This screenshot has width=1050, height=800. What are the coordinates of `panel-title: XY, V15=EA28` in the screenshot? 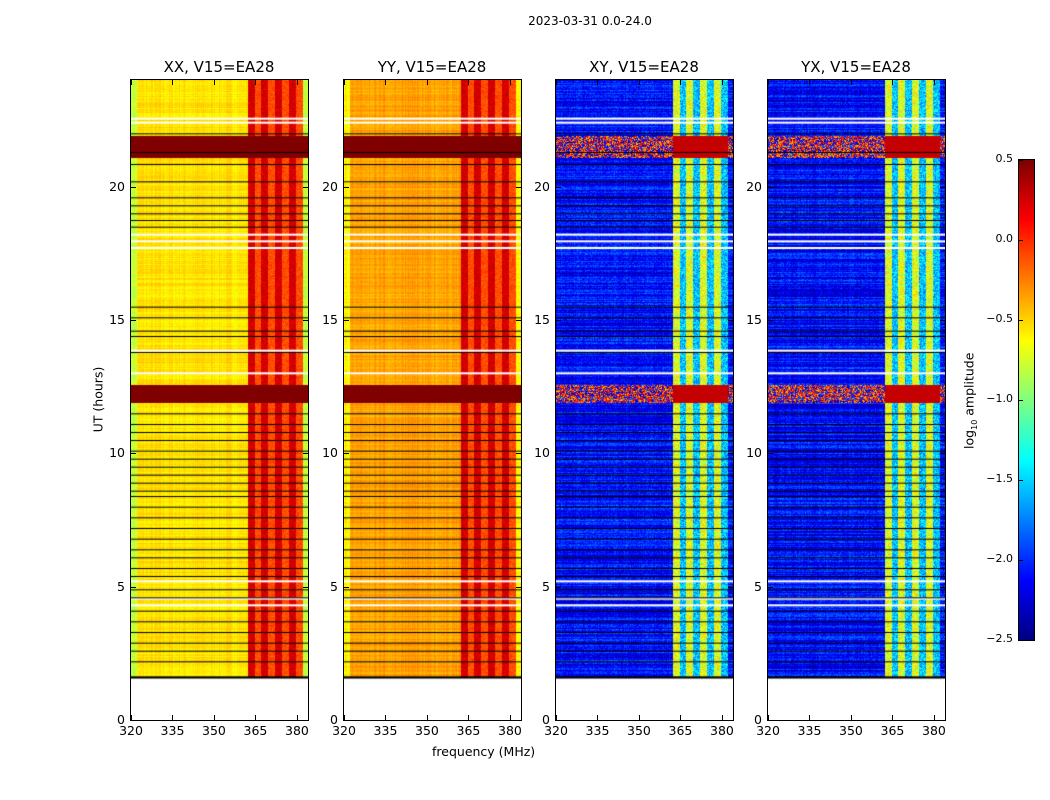 It's located at (644, 67).